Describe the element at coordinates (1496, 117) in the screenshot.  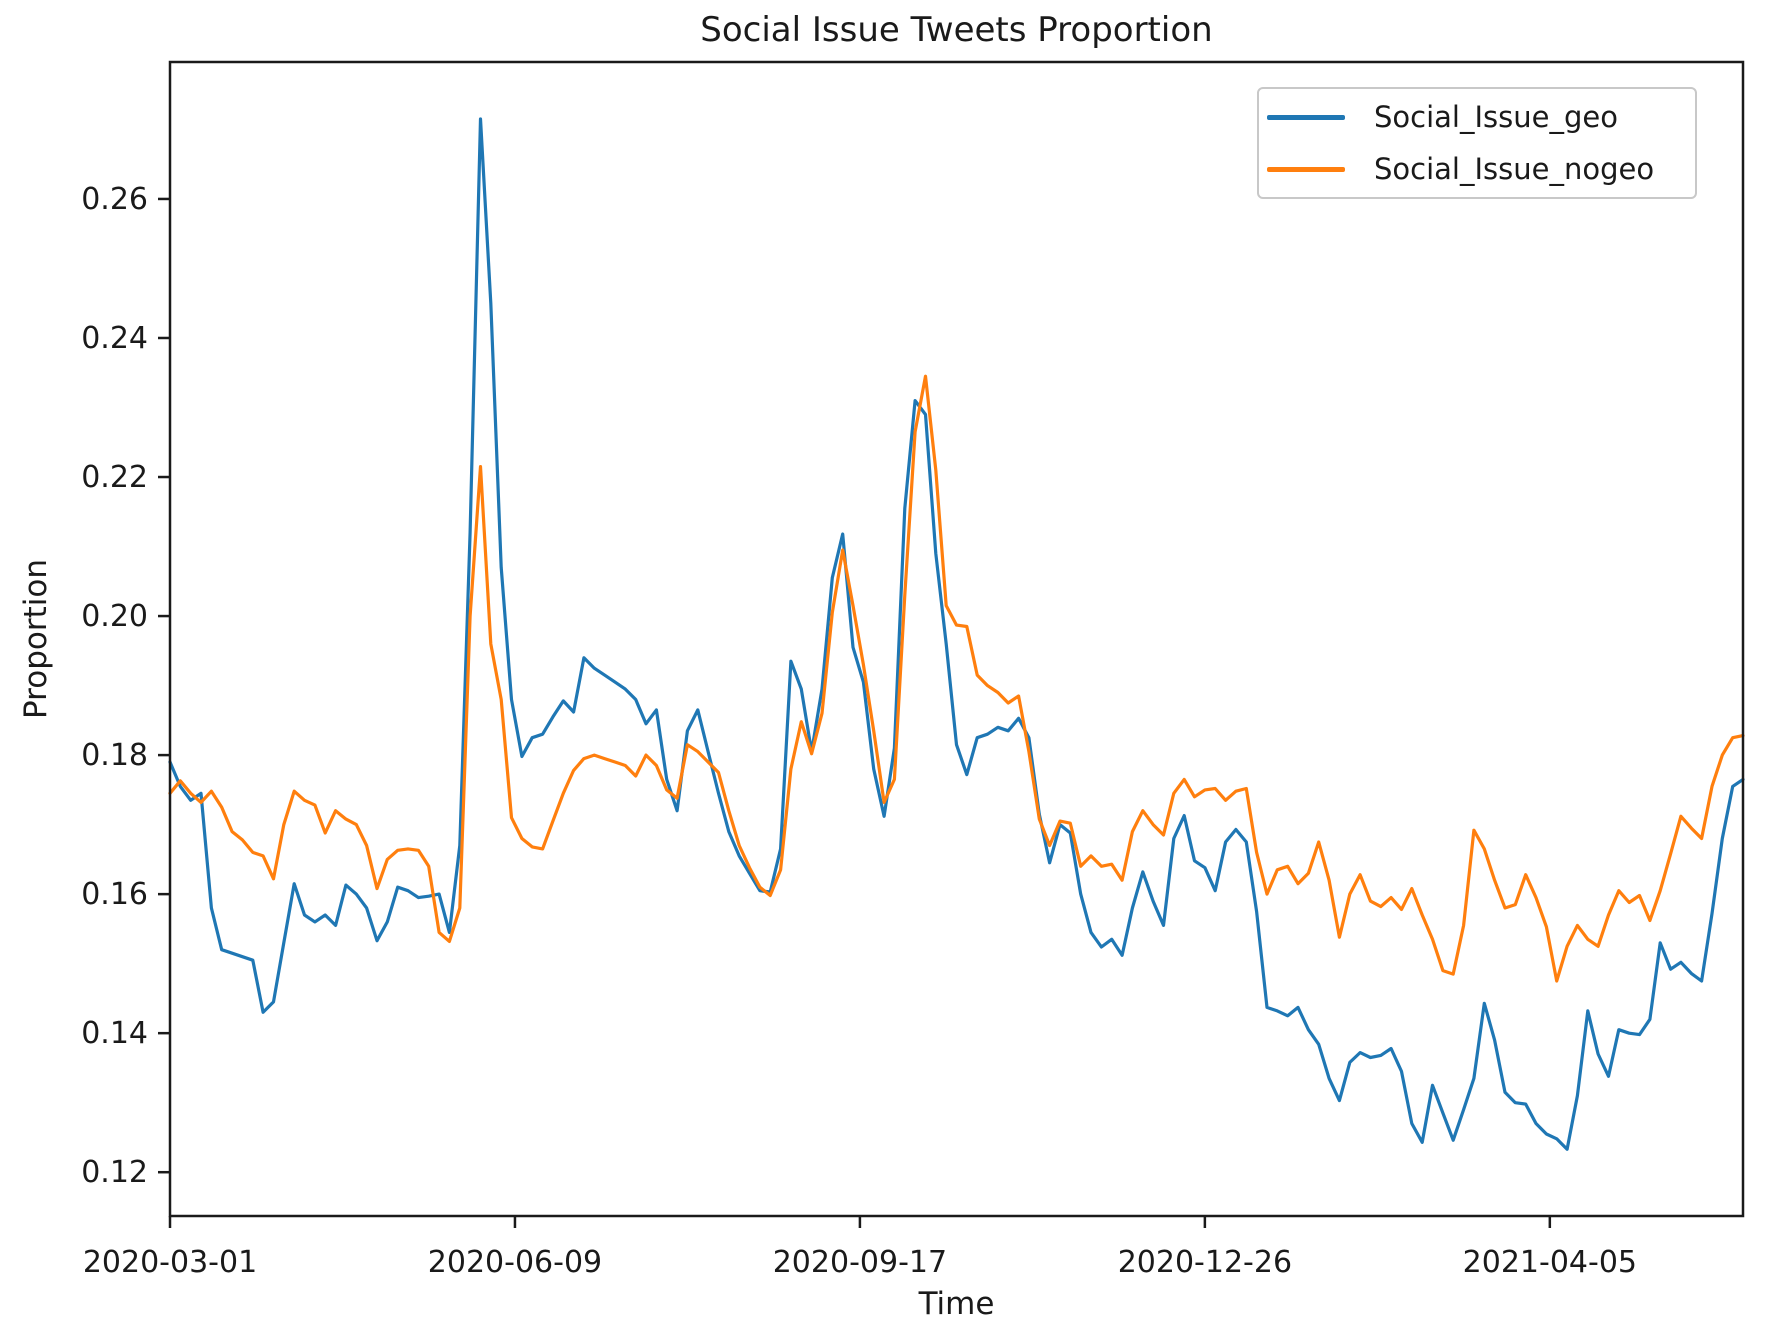
I see `legend-label-geo: Social_Issue_geo` at that location.